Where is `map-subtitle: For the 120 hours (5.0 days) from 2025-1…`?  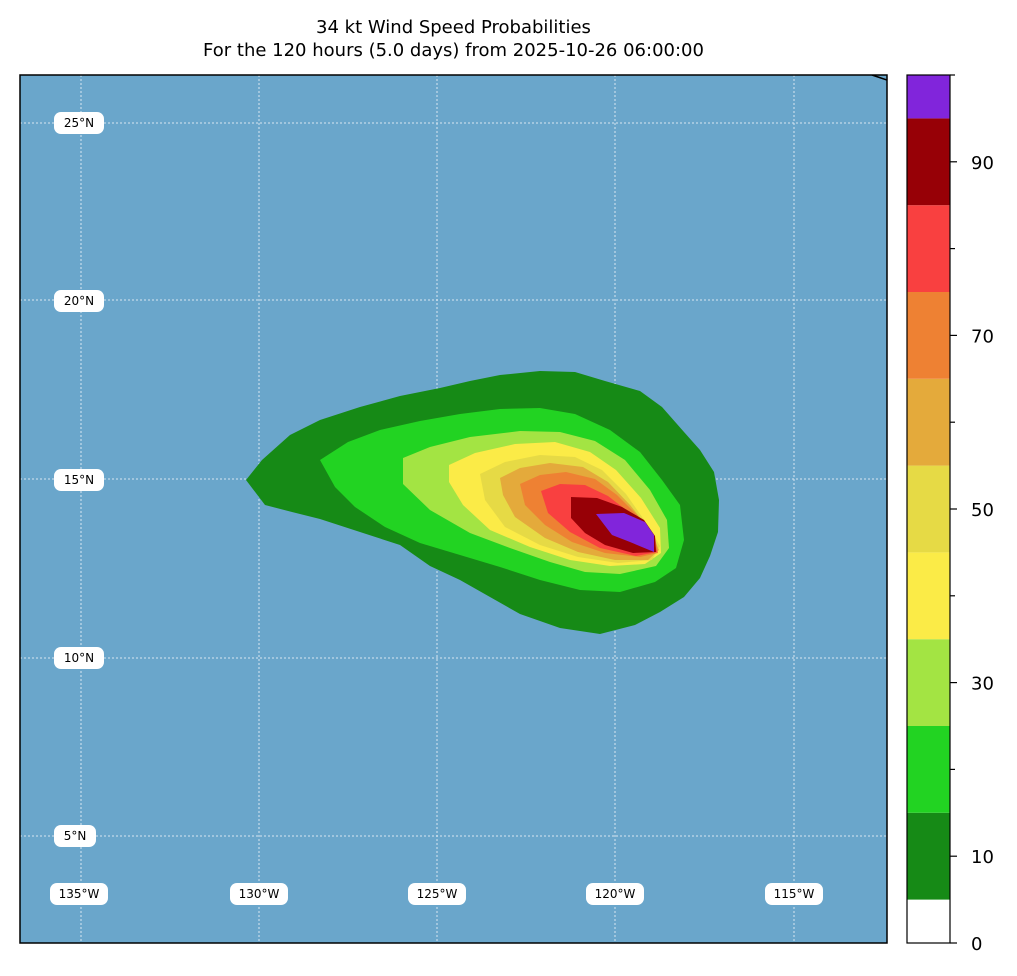 map-subtitle: For the 120 hours (5.0 days) from 2025-1… is located at coordinates (453, 50).